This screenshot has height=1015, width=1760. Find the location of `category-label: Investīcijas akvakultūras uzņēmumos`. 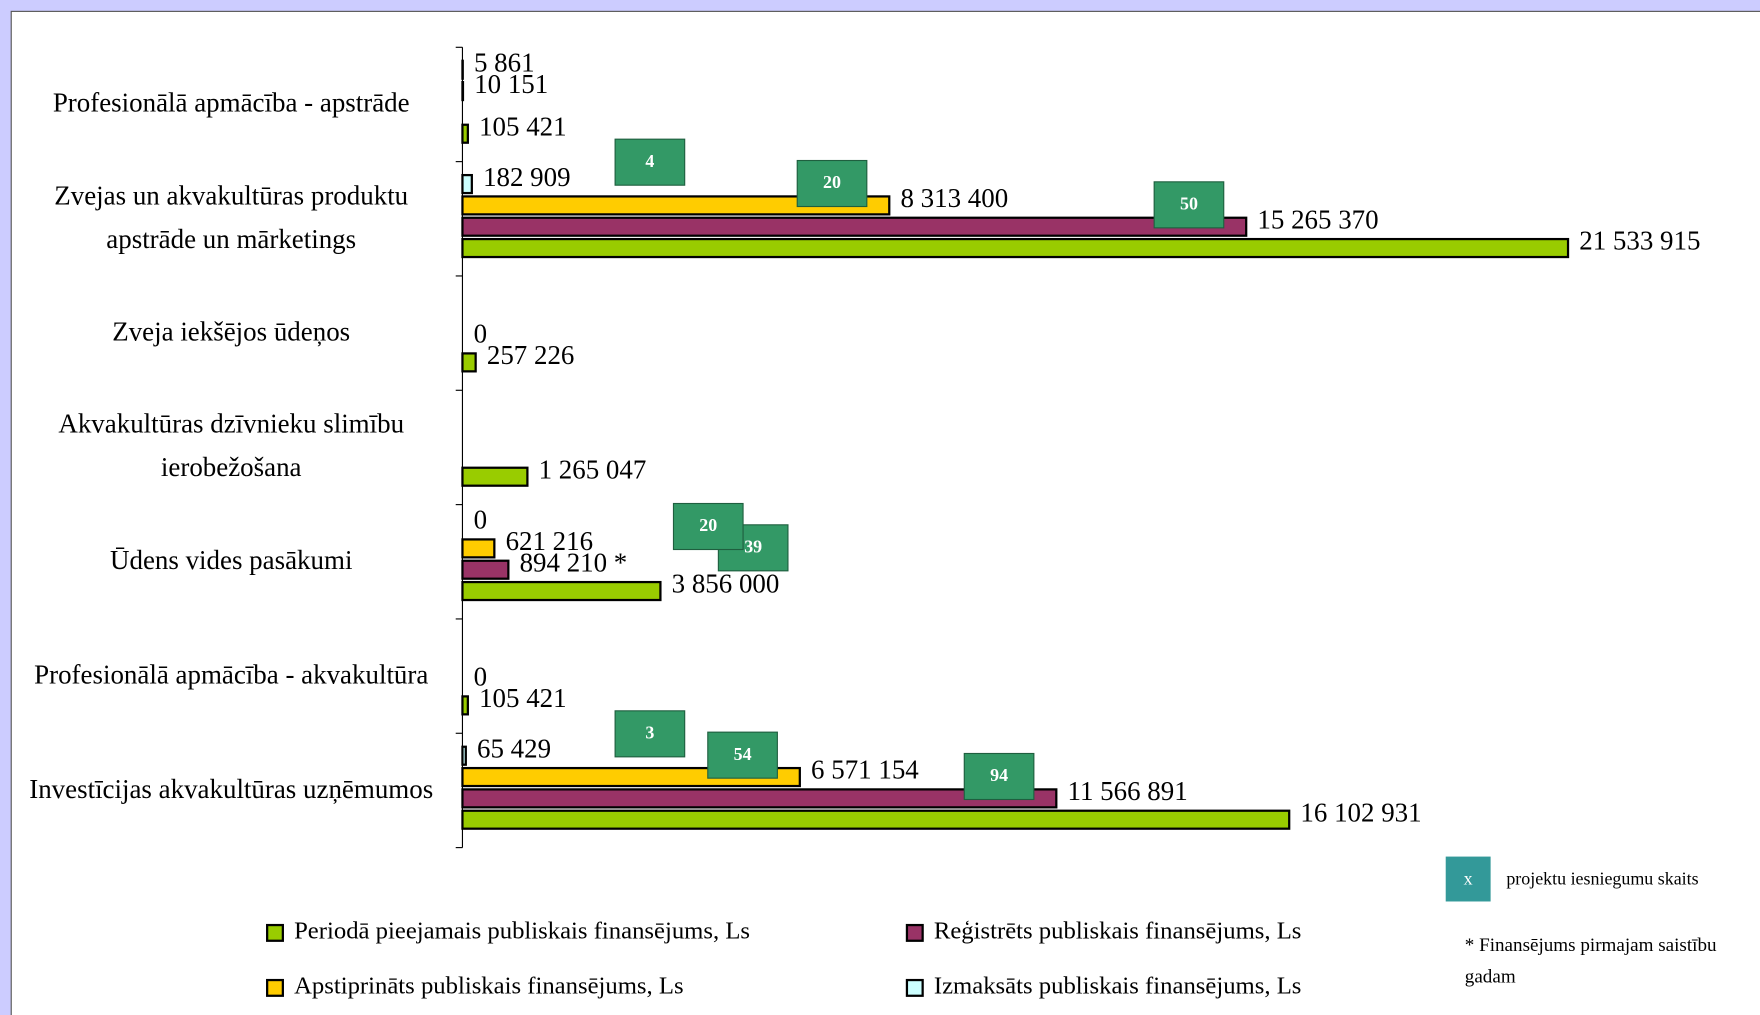

category-label: Investīcijas akvakultūras uzņēmumos is located at coordinates (231, 790).